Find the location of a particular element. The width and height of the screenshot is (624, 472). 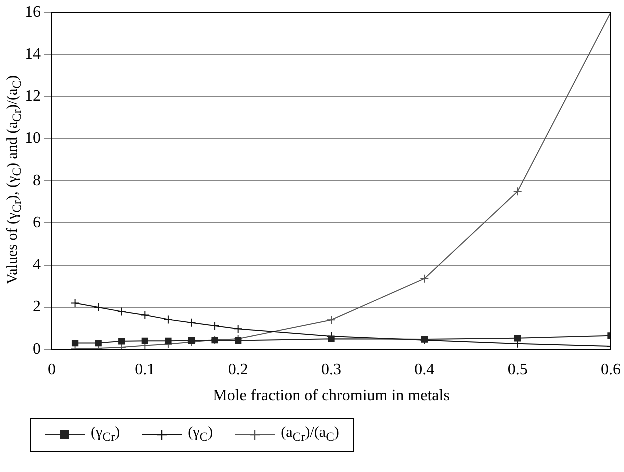

x-tick-label: 0.1 is located at coordinates (145, 369).